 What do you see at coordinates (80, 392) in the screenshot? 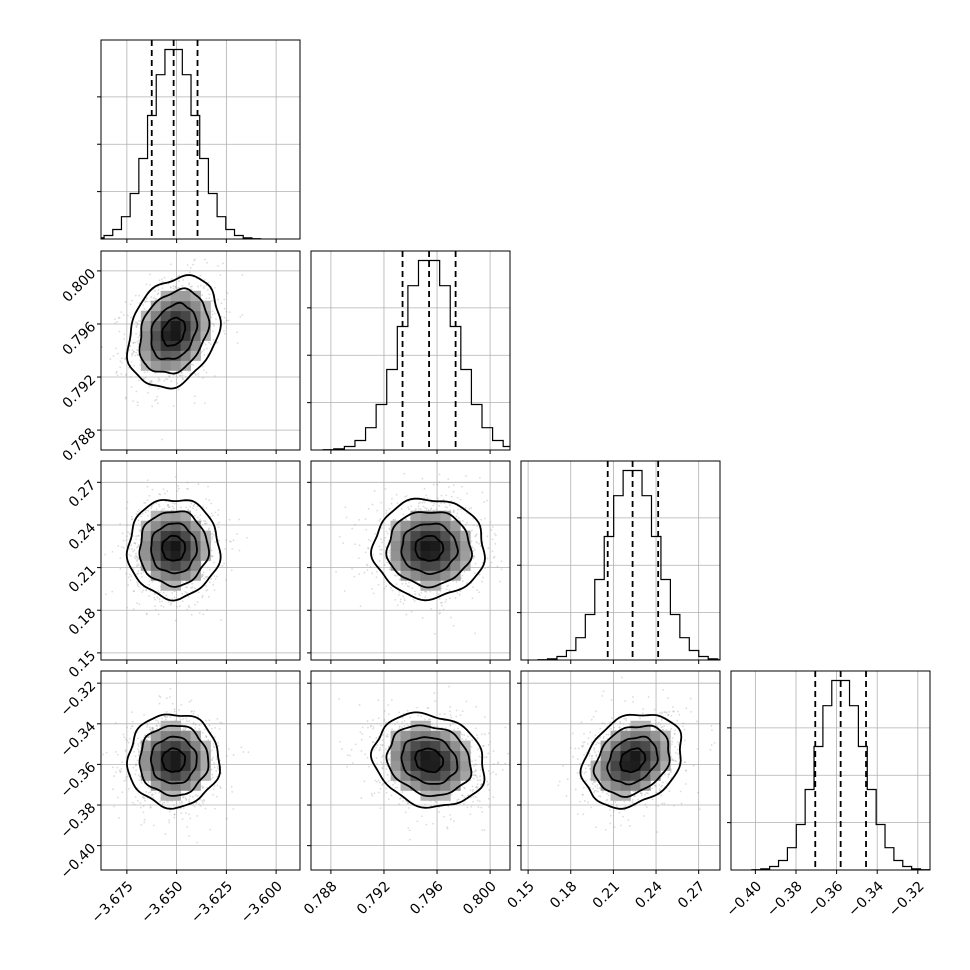
I see `y-tick-label-p1: 0.792` at bounding box center [80, 392].